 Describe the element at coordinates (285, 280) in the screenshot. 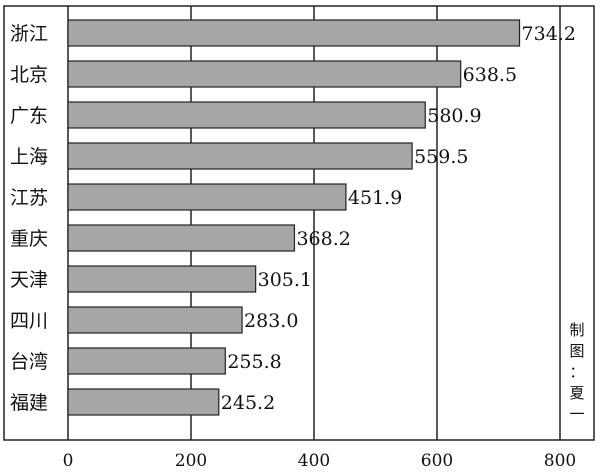

I see `value-label: 305.1` at that location.